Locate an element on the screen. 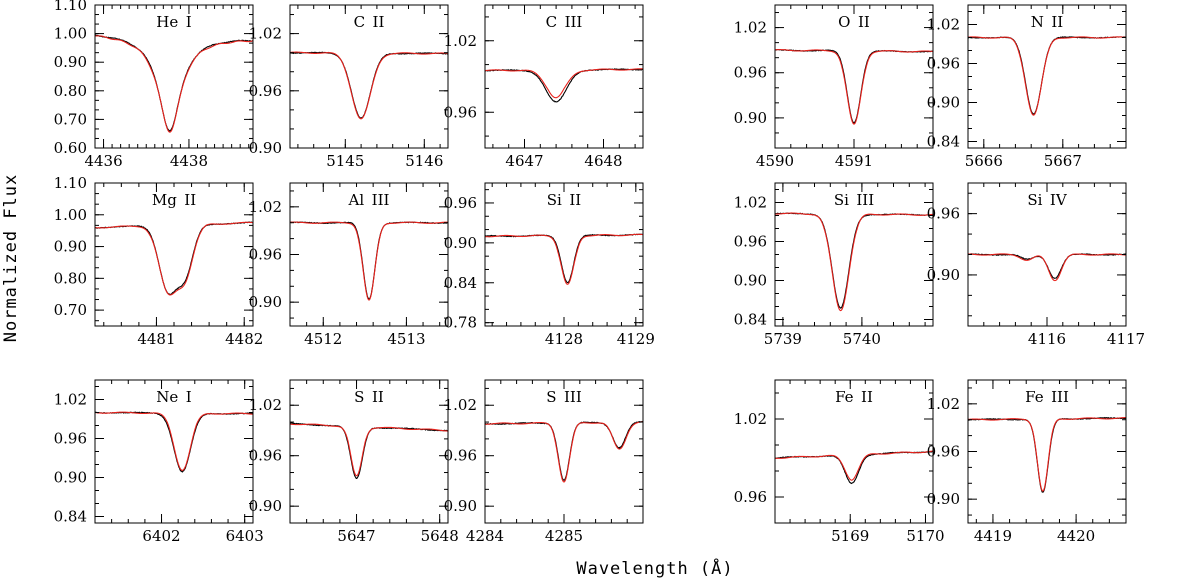 Image resolution: width=1200 pixels, height=580 pixels. panel-title: C III is located at coordinates (564, 22).